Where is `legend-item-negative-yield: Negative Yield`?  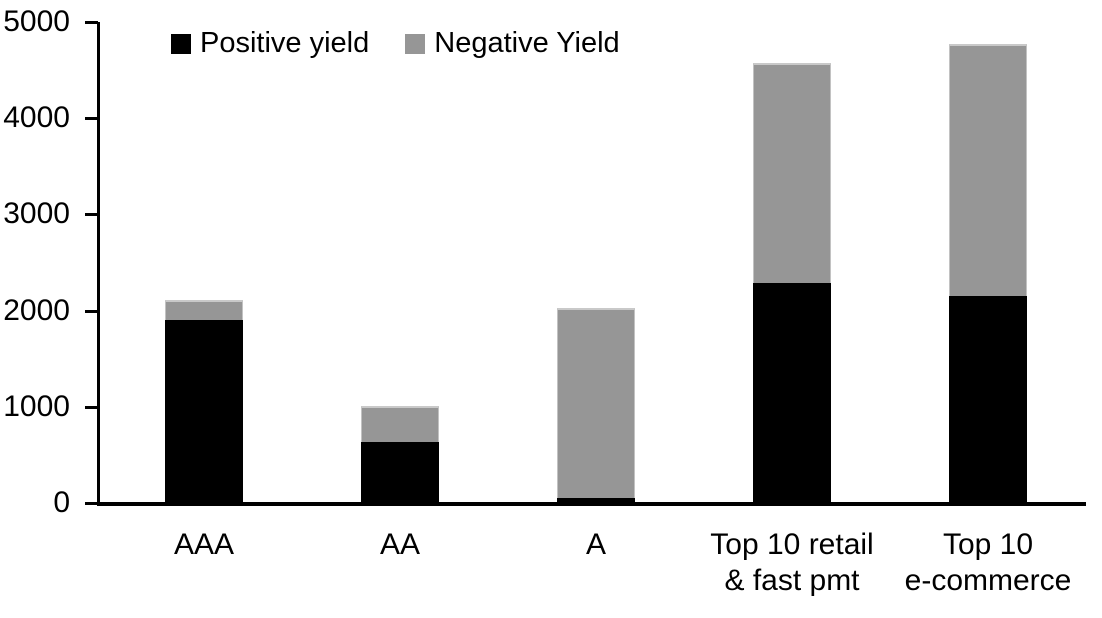
legend-item-negative-yield: Negative Yield is located at coordinates (512, 43).